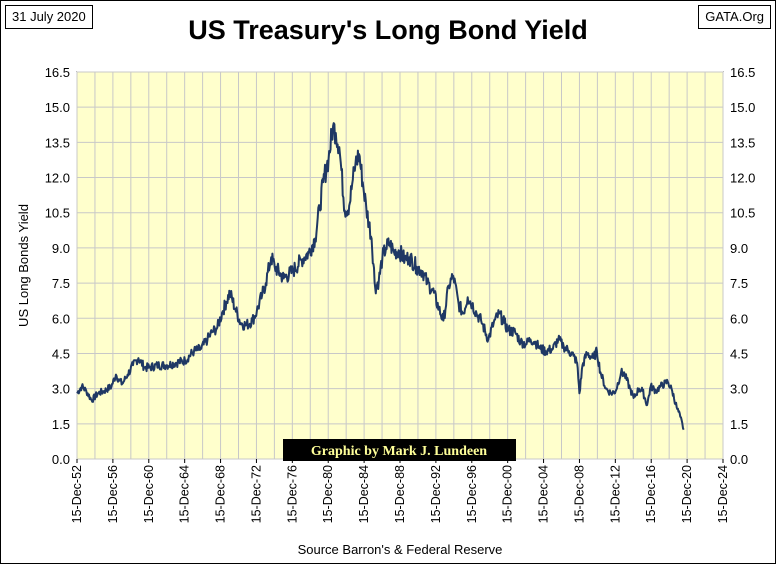 The image size is (776, 564). I want to click on y-tick-label-left: 6.0, so click(61, 318).